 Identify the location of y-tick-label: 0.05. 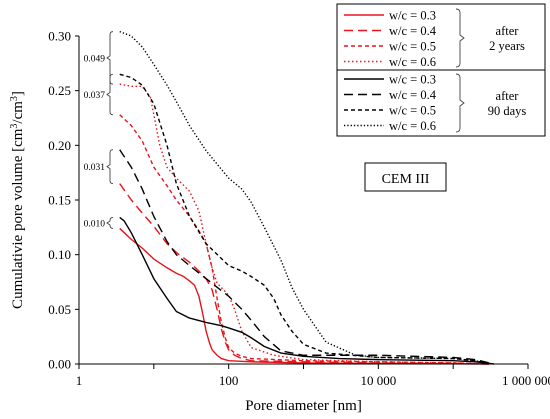
(59, 309).